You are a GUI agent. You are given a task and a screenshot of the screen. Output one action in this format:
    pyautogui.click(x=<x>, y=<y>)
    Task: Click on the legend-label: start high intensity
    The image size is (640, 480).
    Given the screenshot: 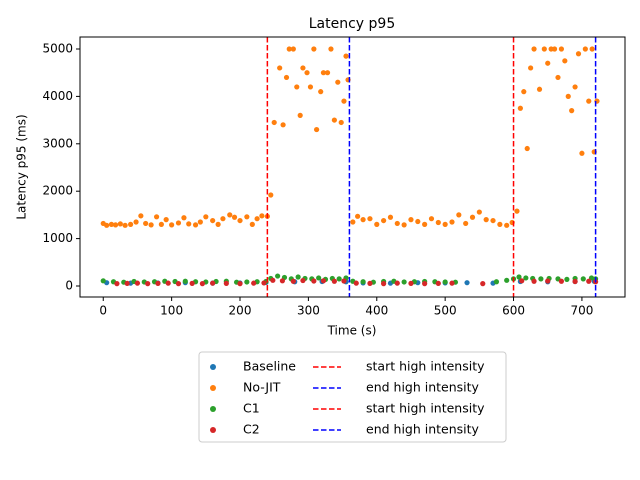 What is the action you would take?
    pyautogui.click(x=425, y=366)
    